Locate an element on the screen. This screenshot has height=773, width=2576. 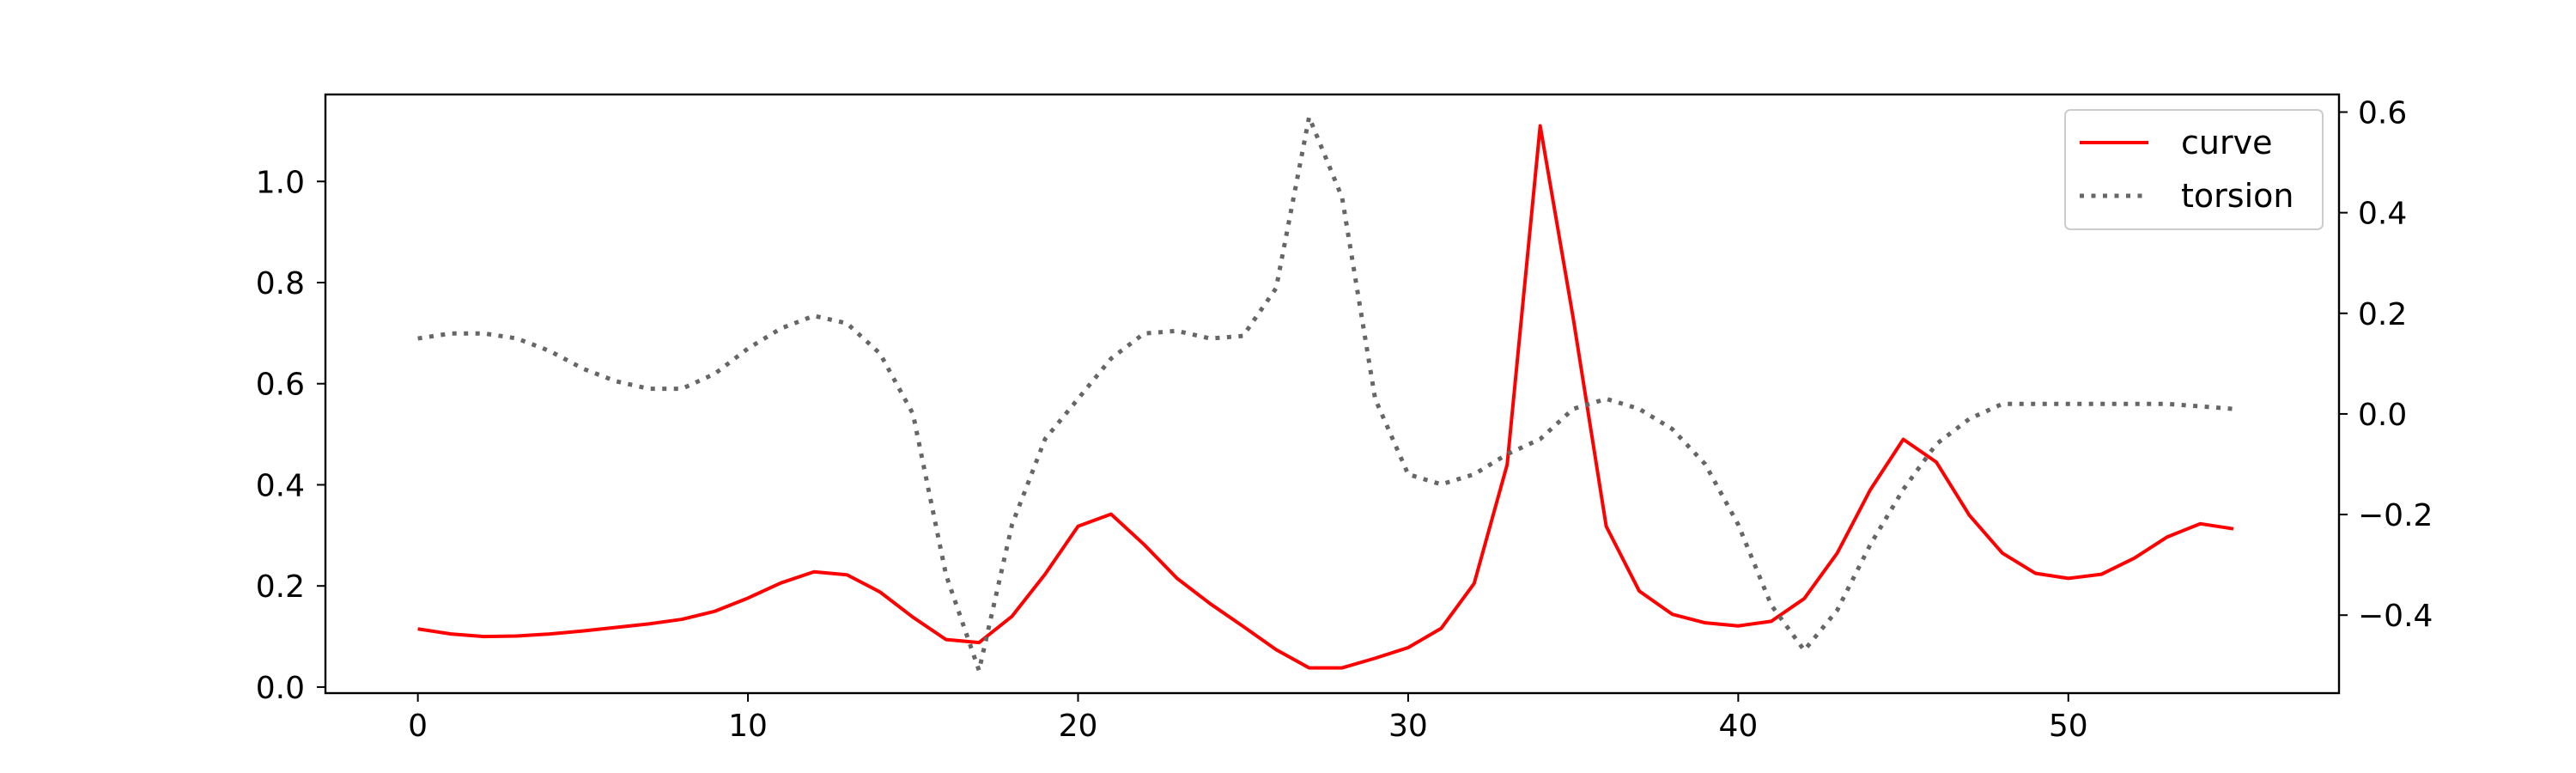
legend-box is located at coordinates (2194, 169).